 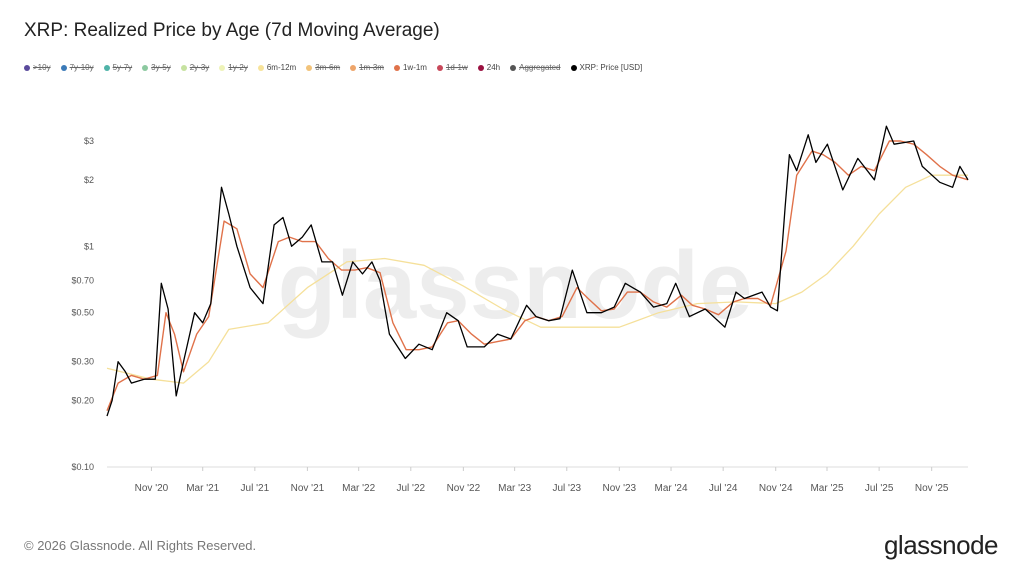 What do you see at coordinates (456, 67) in the screenshot?
I see `legend-label: 1d-1w` at bounding box center [456, 67].